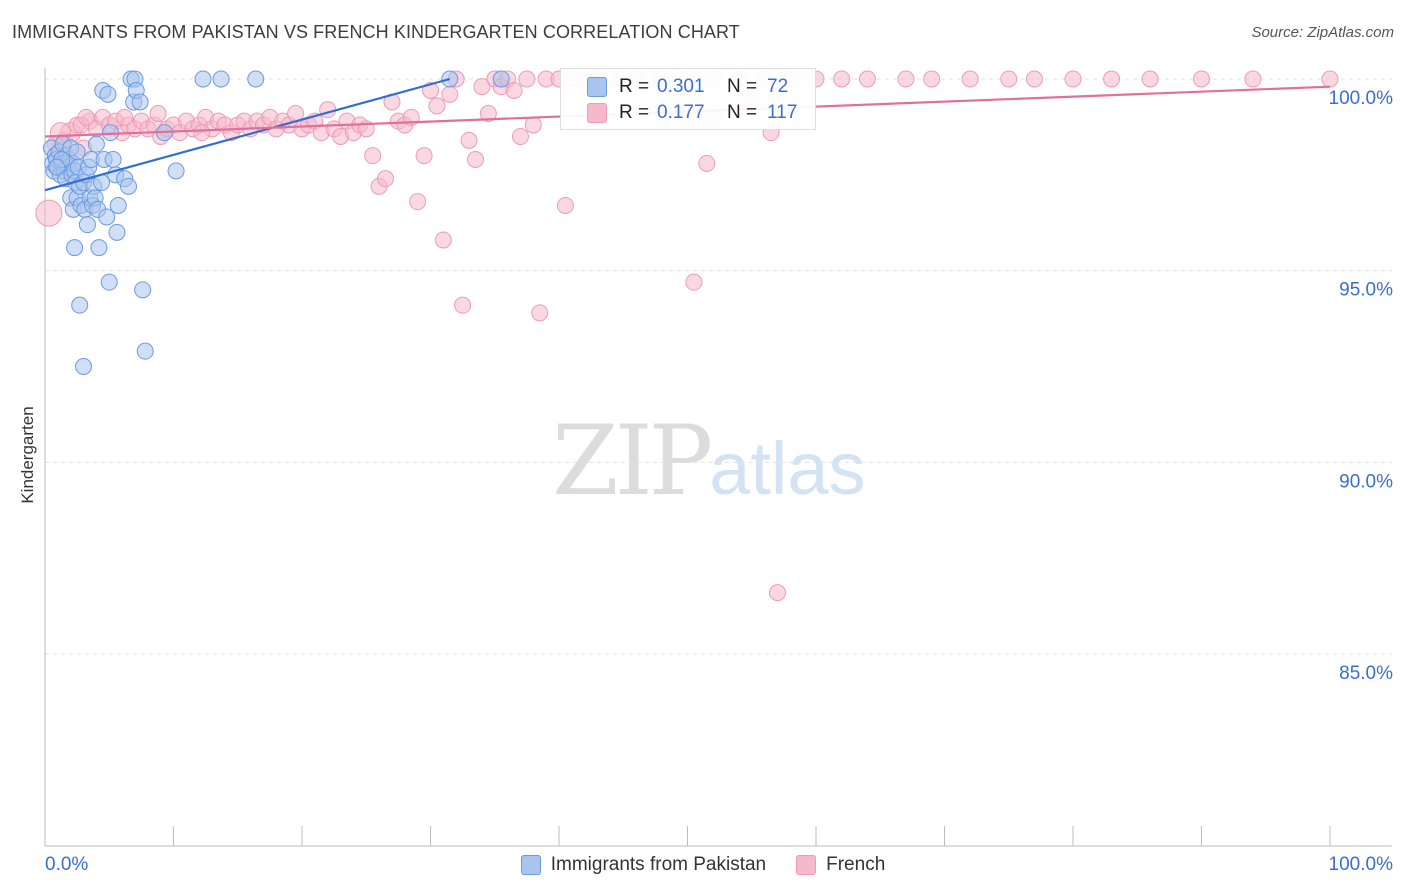 Image resolution: width=1406 pixels, height=892 pixels. What do you see at coordinates (247, 134) in the screenshot?
I see `trend-line-pakistan` at bounding box center [247, 134].